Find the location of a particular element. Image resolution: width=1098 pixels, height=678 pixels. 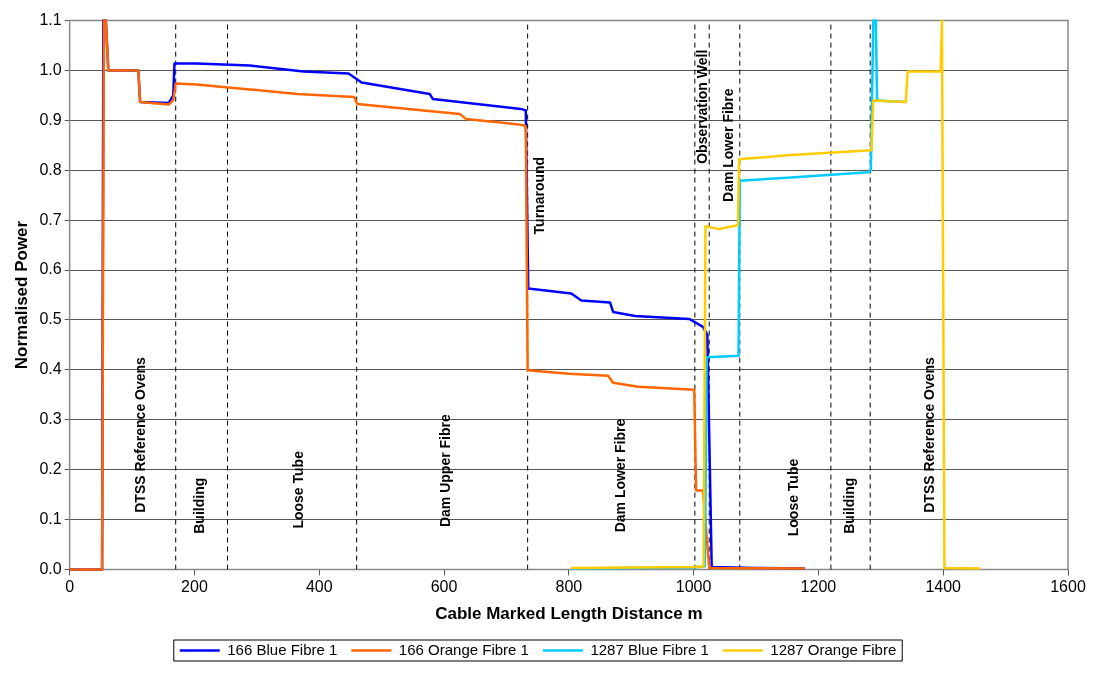

legend-label: 1287 Orange Fibre is located at coordinates (833, 649).